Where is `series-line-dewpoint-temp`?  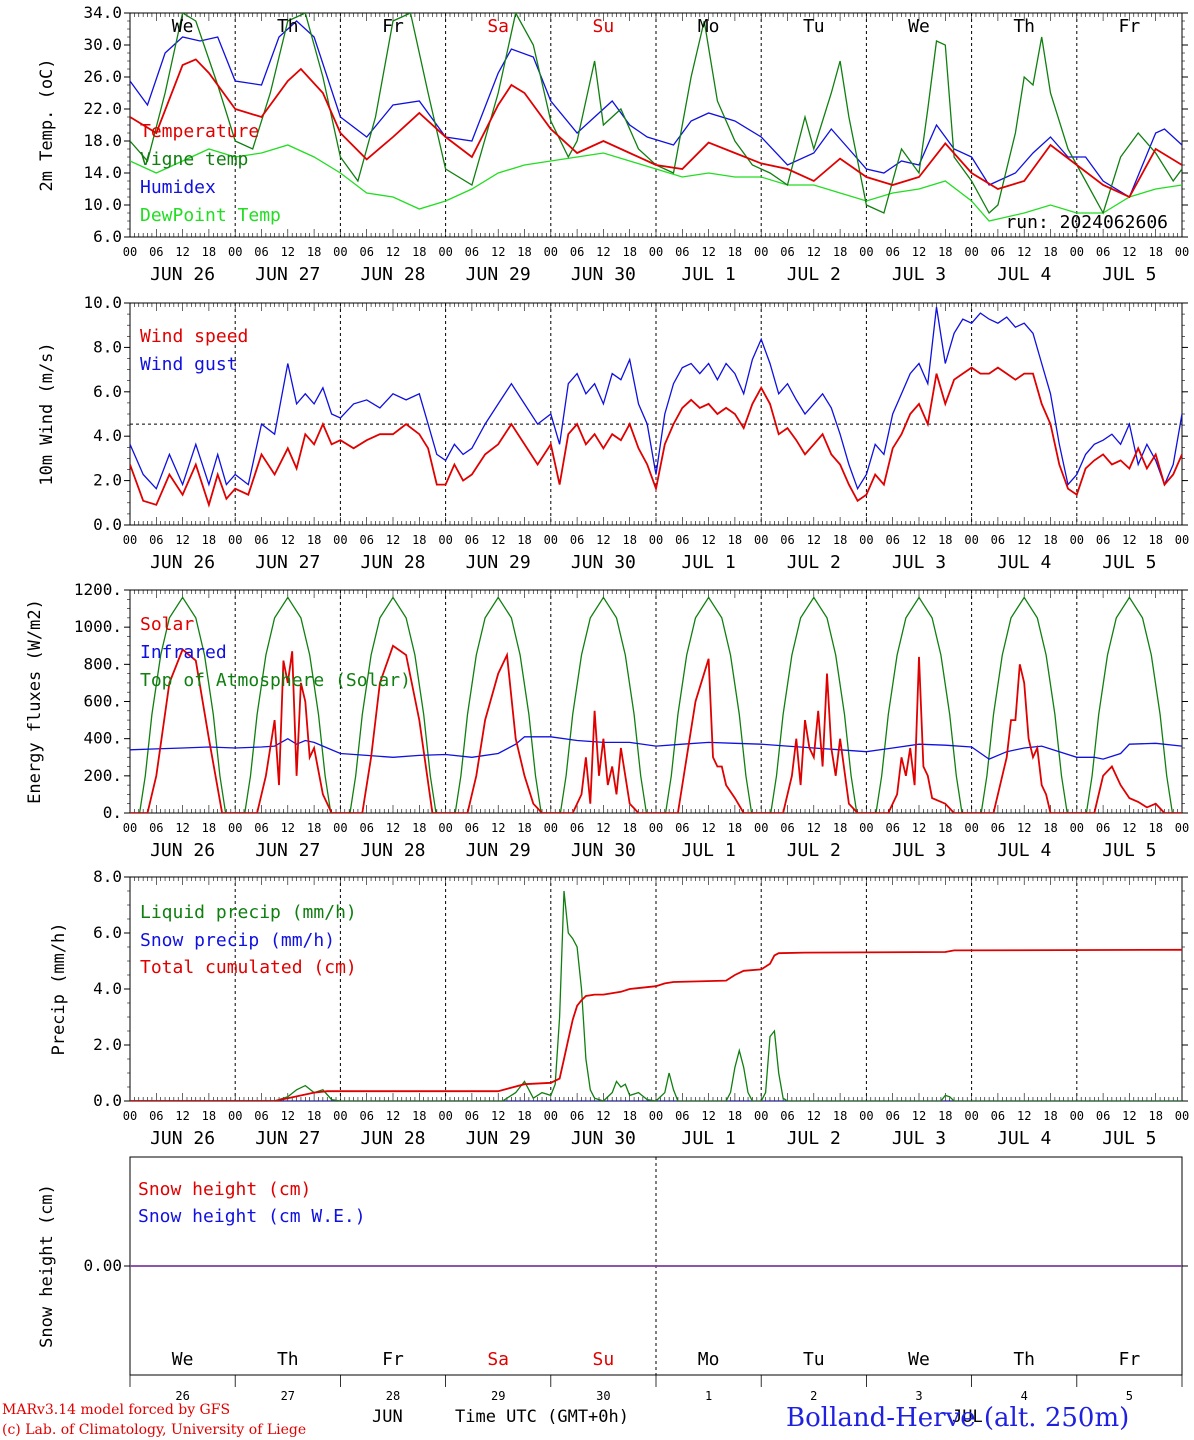
series-line-dewpoint-temp is located at coordinates (656, 183).